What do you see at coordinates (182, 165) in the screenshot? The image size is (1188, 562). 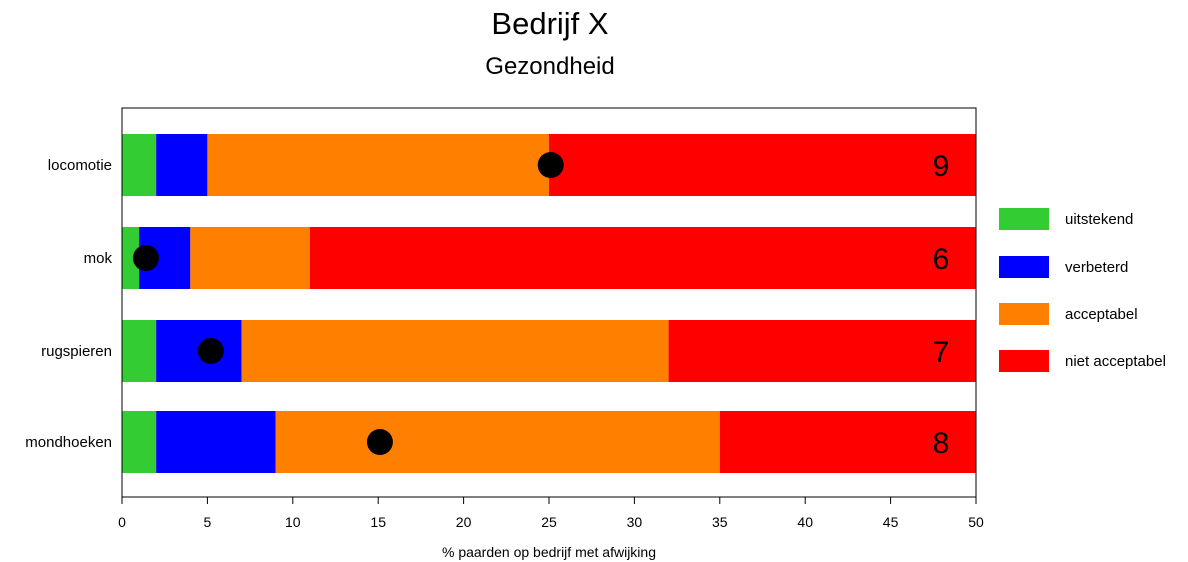 I see `bar-locomotie-verbeterd` at bounding box center [182, 165].